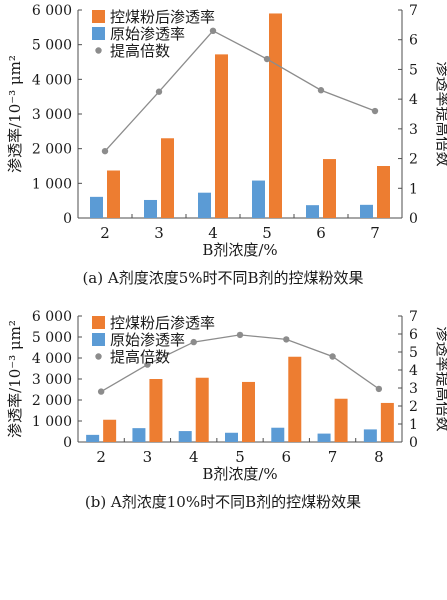 Image resolution: width=447 pixels, height=600 pixels. I want to click on y2-tick-label: 1, so click(413, 189).